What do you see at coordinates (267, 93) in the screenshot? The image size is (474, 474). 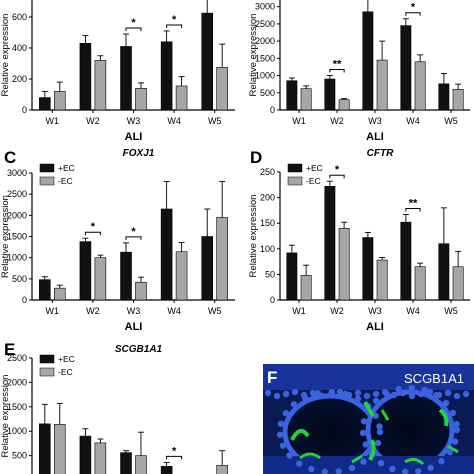 I see `y-tick-label: 500` at bounding box center [267, 93].